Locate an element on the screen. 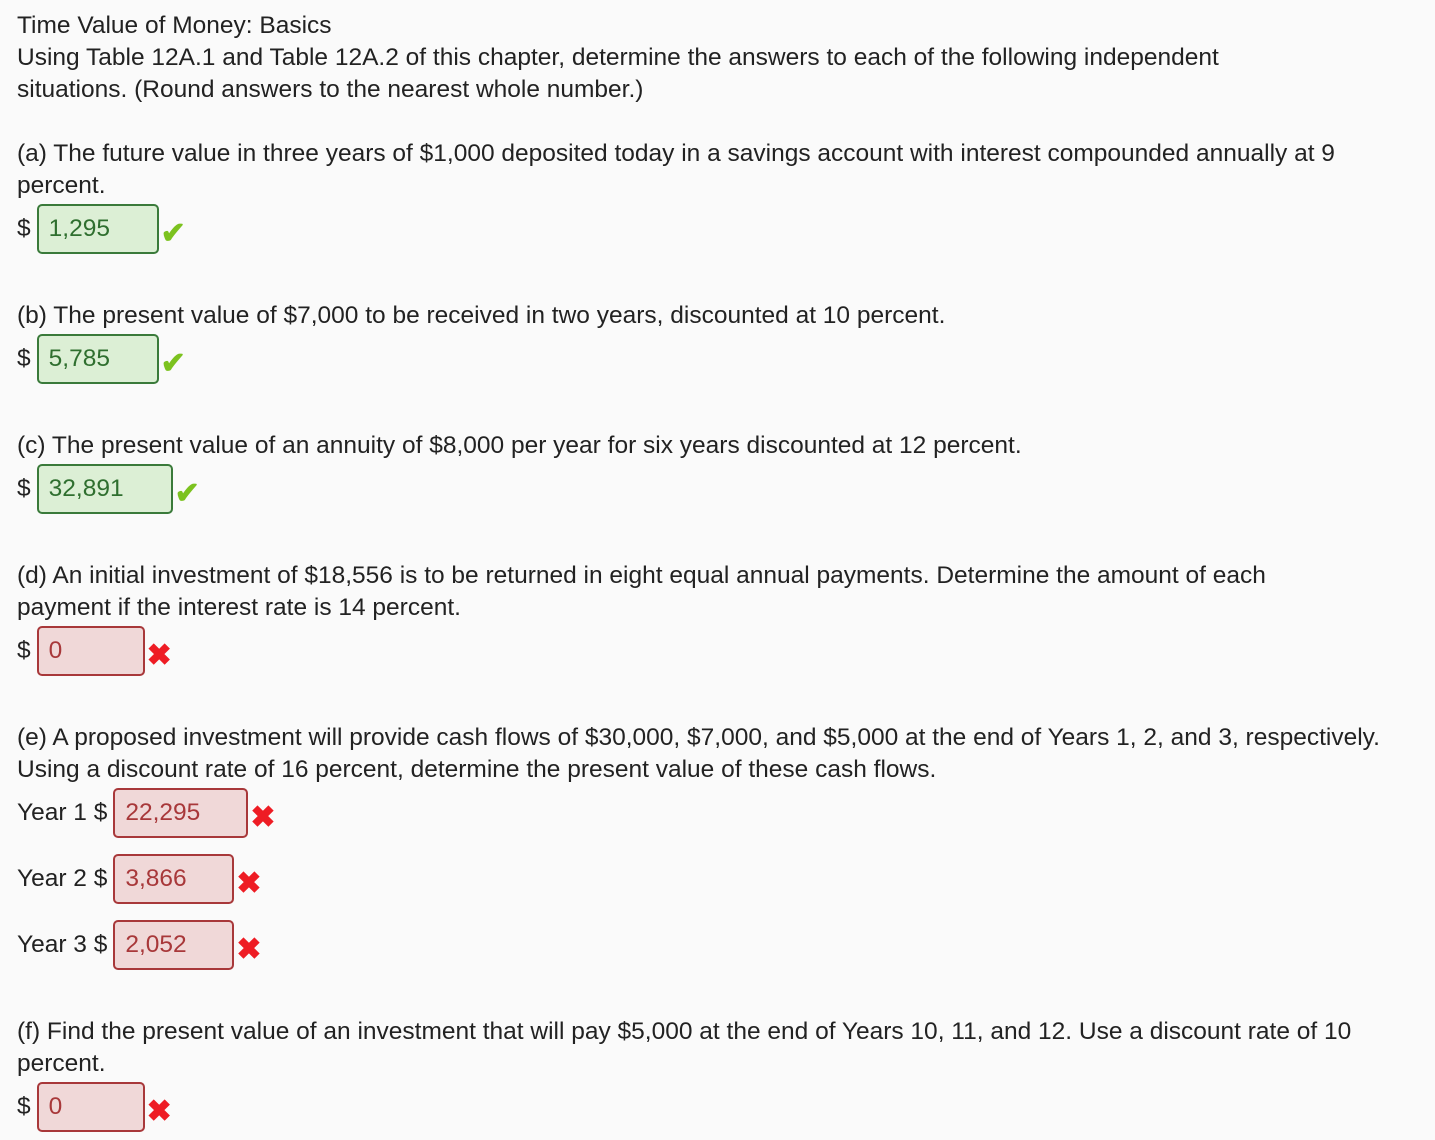 This screenshot has width=1435, height=1140. answer-e-year-2: Year 2 $ 3,866 ✖ is located at coordinates (139, 879).